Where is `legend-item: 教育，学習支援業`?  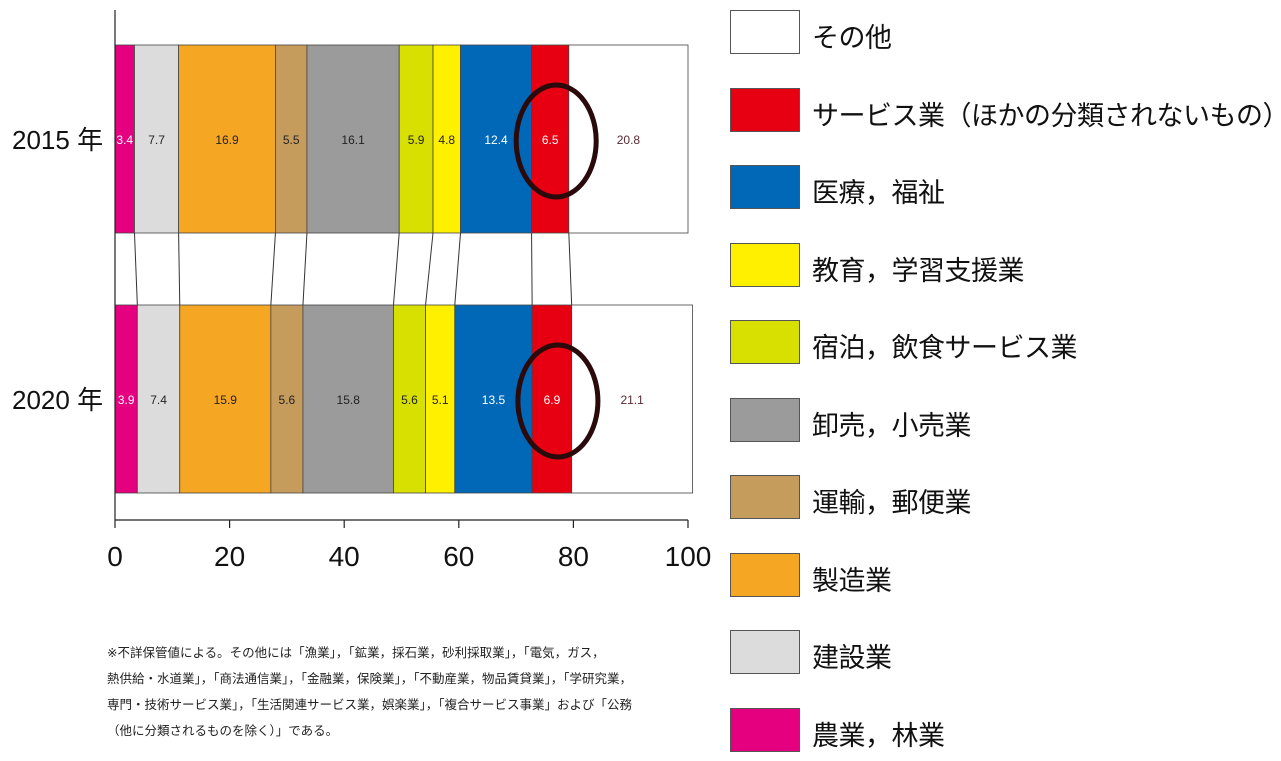 legend-item: 教育，学習支援業 is located at coordinates (1005, 266).